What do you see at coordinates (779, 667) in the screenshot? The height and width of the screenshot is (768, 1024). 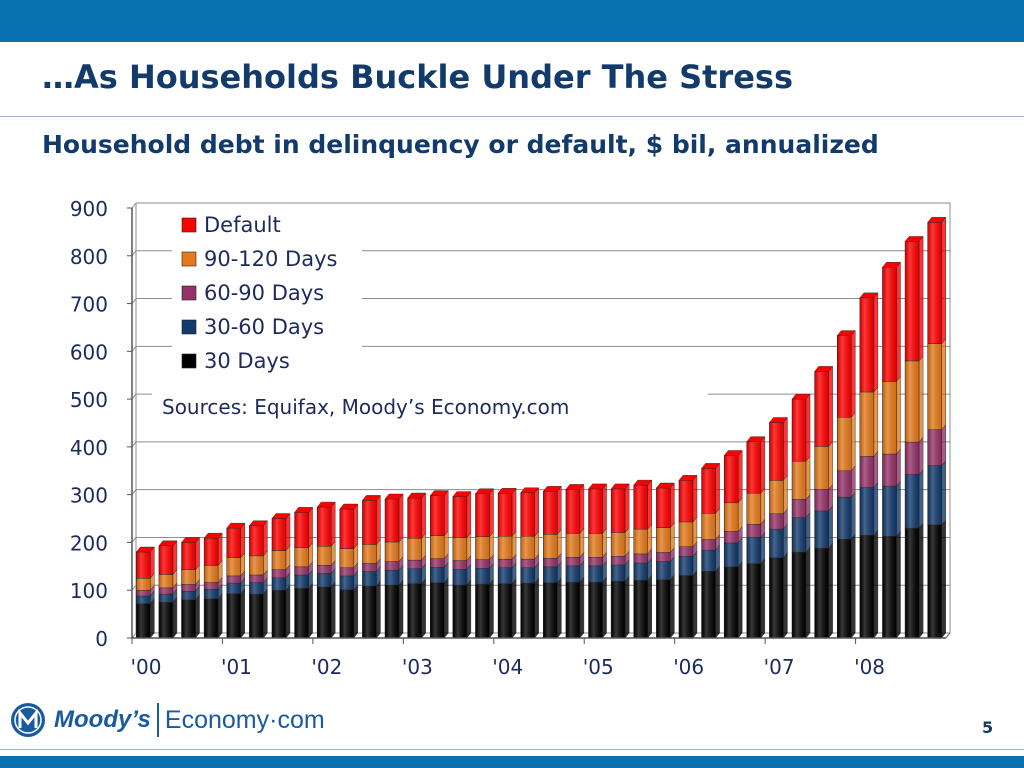 I see `x-tick-label: '07` at bounding box center [779, 667].